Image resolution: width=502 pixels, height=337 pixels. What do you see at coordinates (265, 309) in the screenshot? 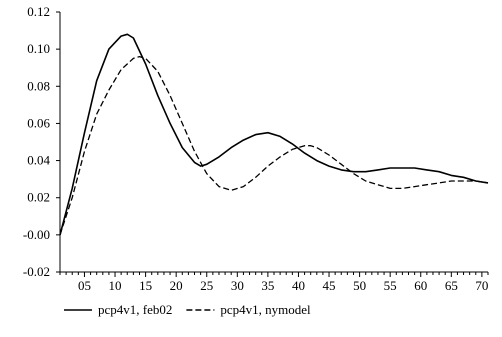
I see `legend-label-2: pcp4v1, nymodel` at bounding box center [265, 309].